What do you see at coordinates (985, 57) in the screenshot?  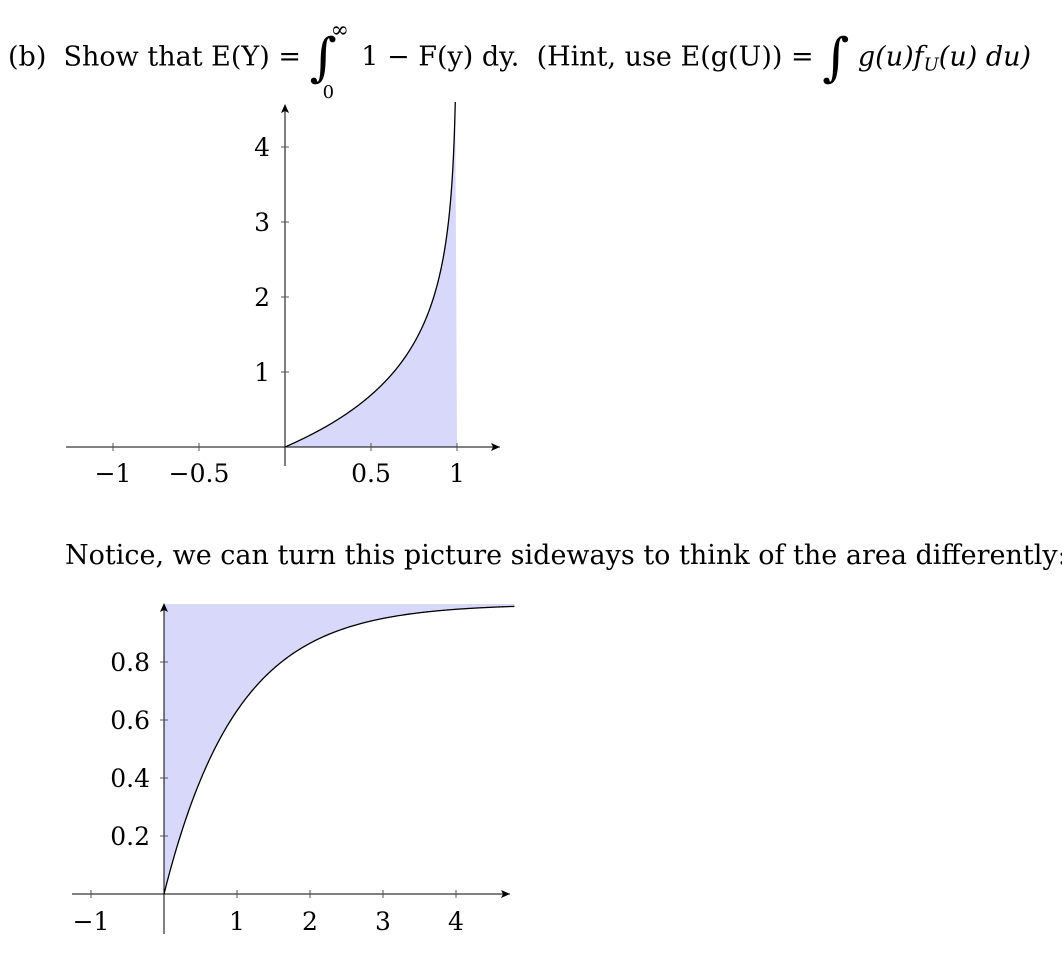 I see `hint-integrand-right: (u) du)` at bounding box center [985, 57].